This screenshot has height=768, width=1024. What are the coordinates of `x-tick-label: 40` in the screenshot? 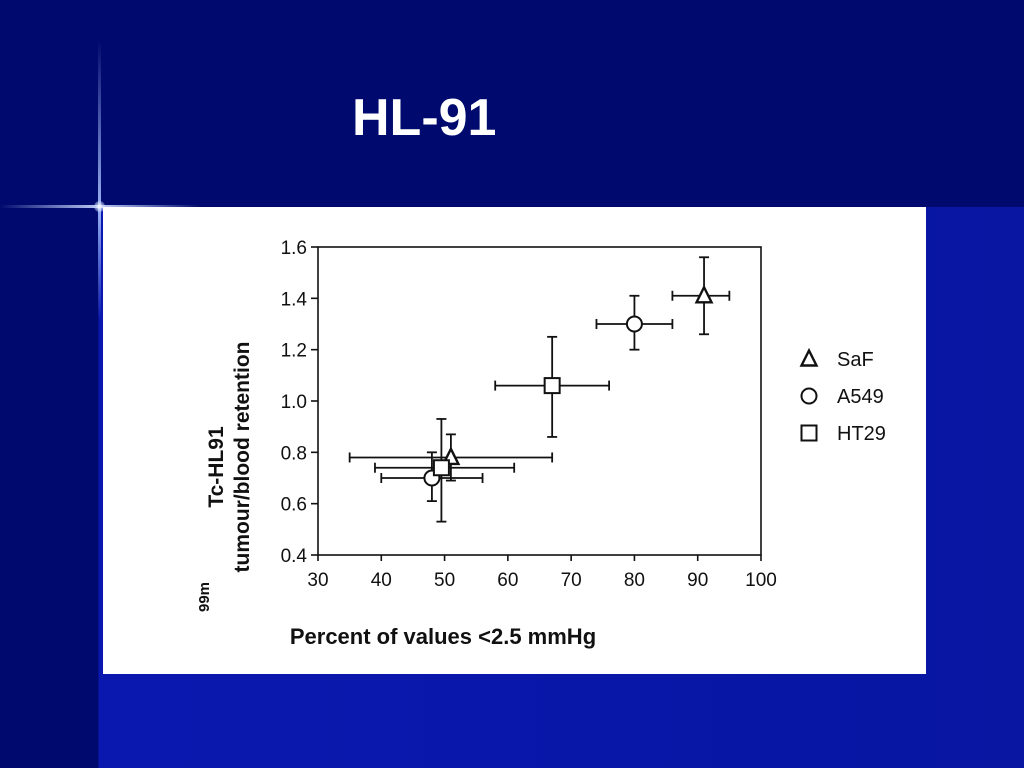 It's located at (381, 580).